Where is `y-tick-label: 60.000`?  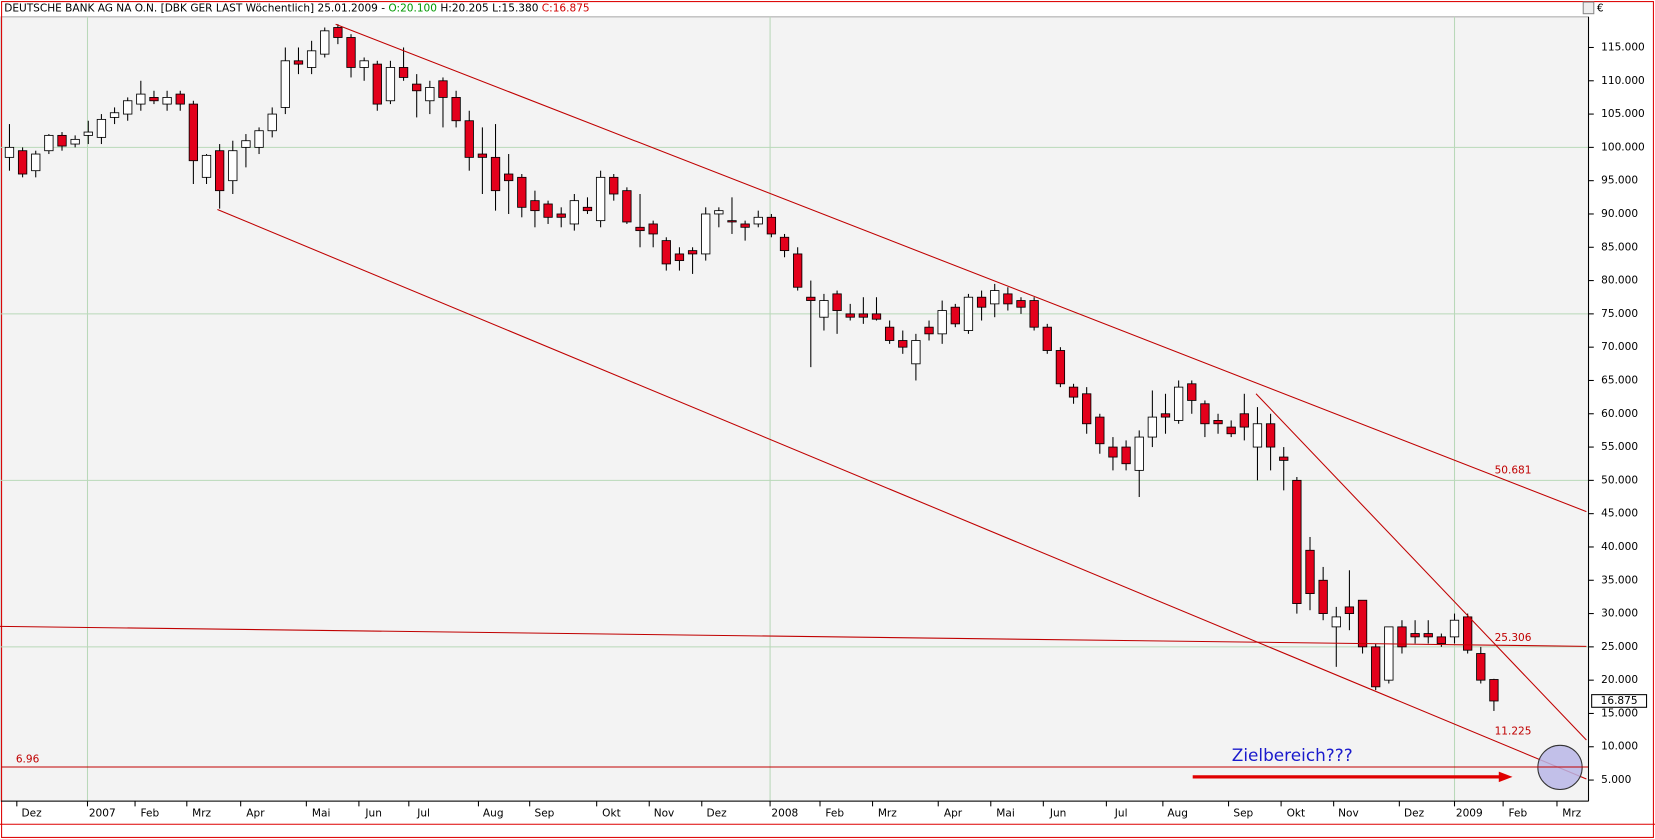 y-tick-label: 60.000 is located at coordinates (1619, 414).